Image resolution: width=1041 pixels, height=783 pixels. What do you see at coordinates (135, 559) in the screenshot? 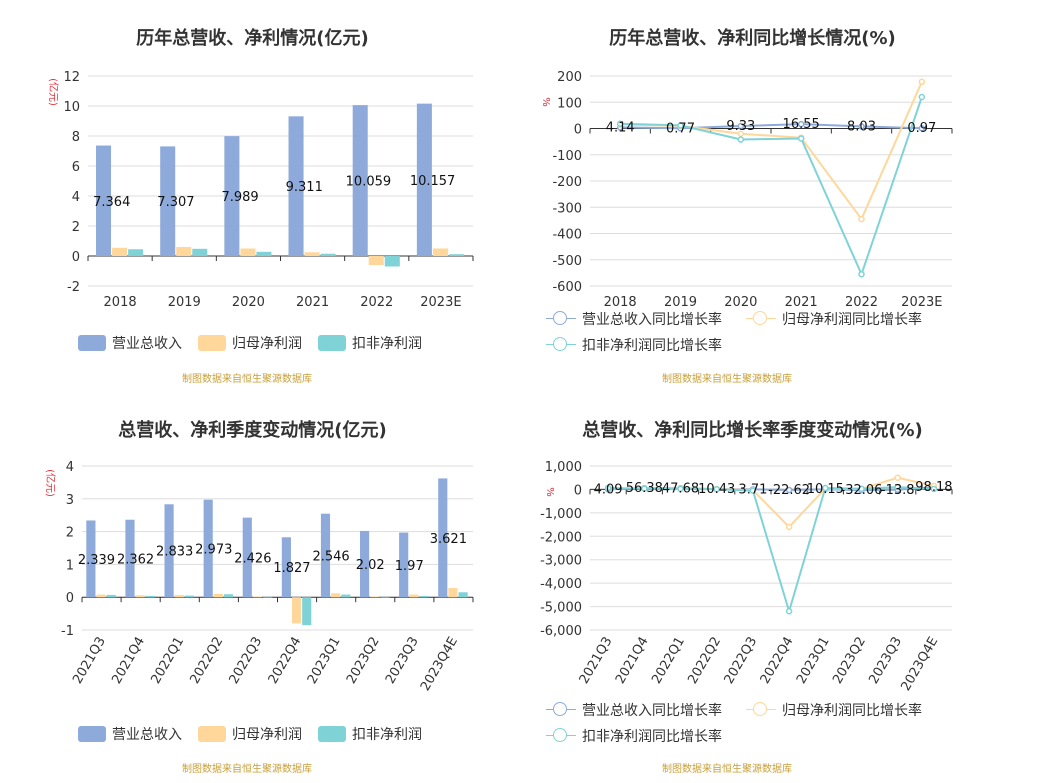
I see `bar-data-label: 2.362` at bounding box center [135, 559].